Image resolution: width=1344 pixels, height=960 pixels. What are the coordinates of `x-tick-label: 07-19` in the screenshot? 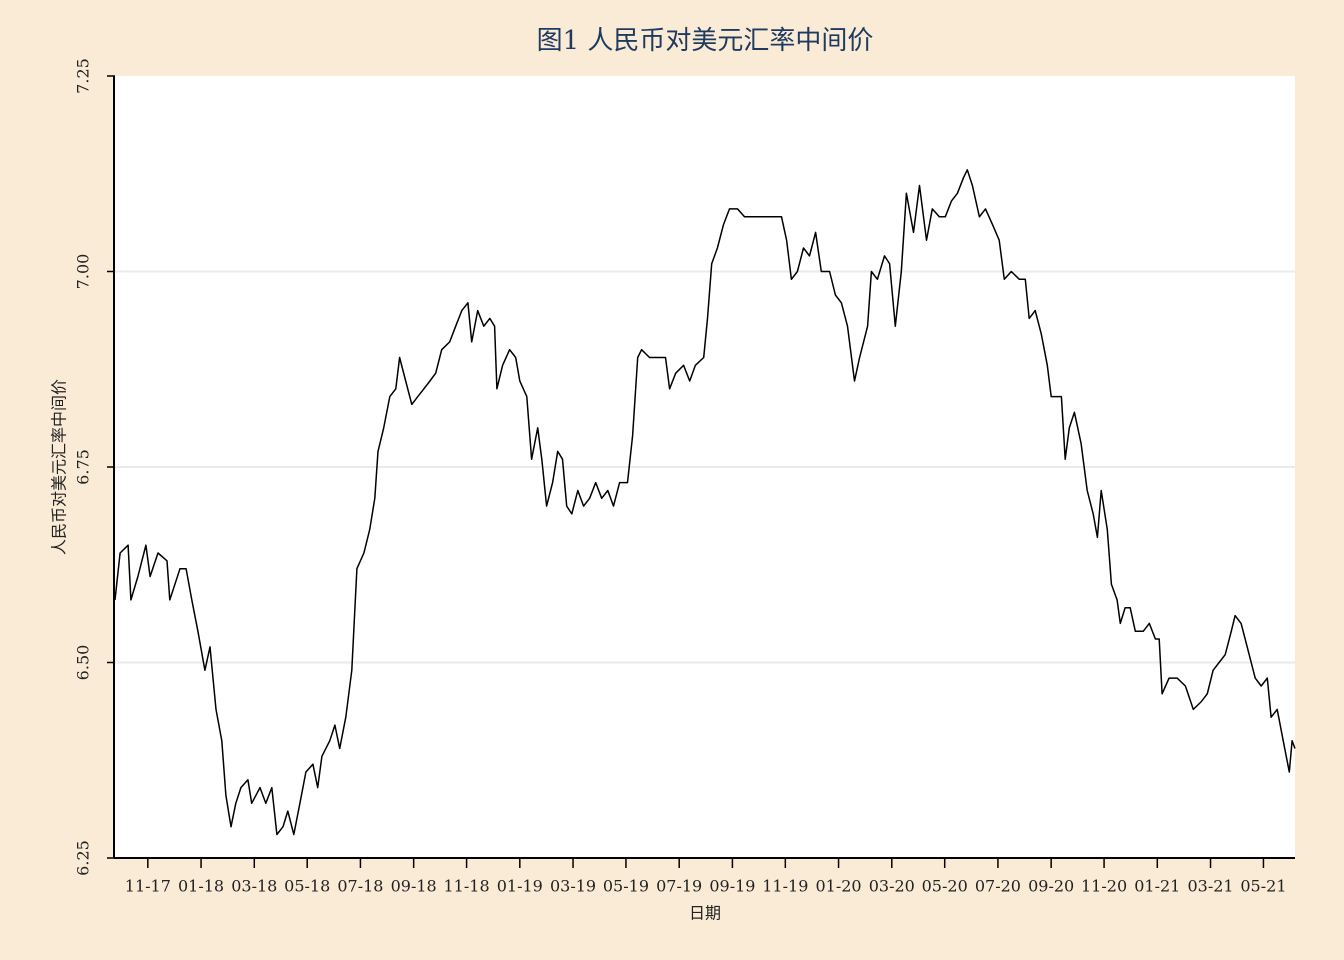 It's located at (679, 886).